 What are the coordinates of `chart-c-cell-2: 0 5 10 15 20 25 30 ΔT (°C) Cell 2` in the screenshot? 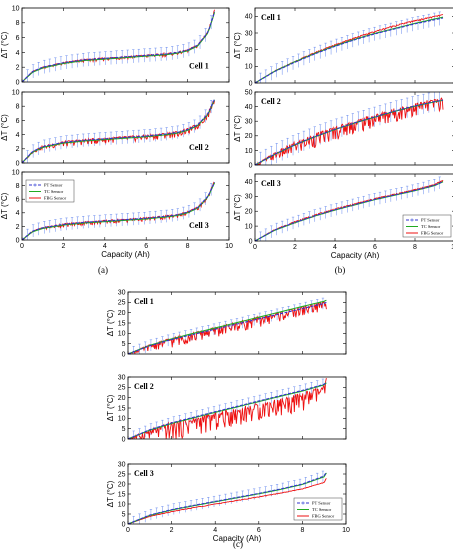 It's located at (226, 408).